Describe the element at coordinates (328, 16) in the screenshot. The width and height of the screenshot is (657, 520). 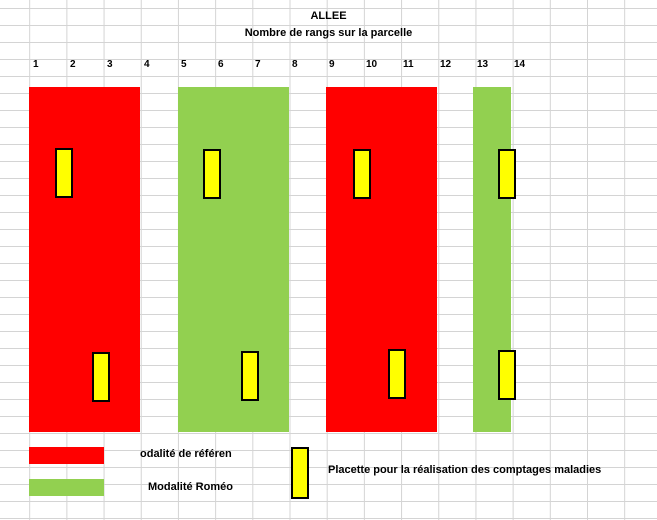
I see `alley-title: ALLEE` at that location.